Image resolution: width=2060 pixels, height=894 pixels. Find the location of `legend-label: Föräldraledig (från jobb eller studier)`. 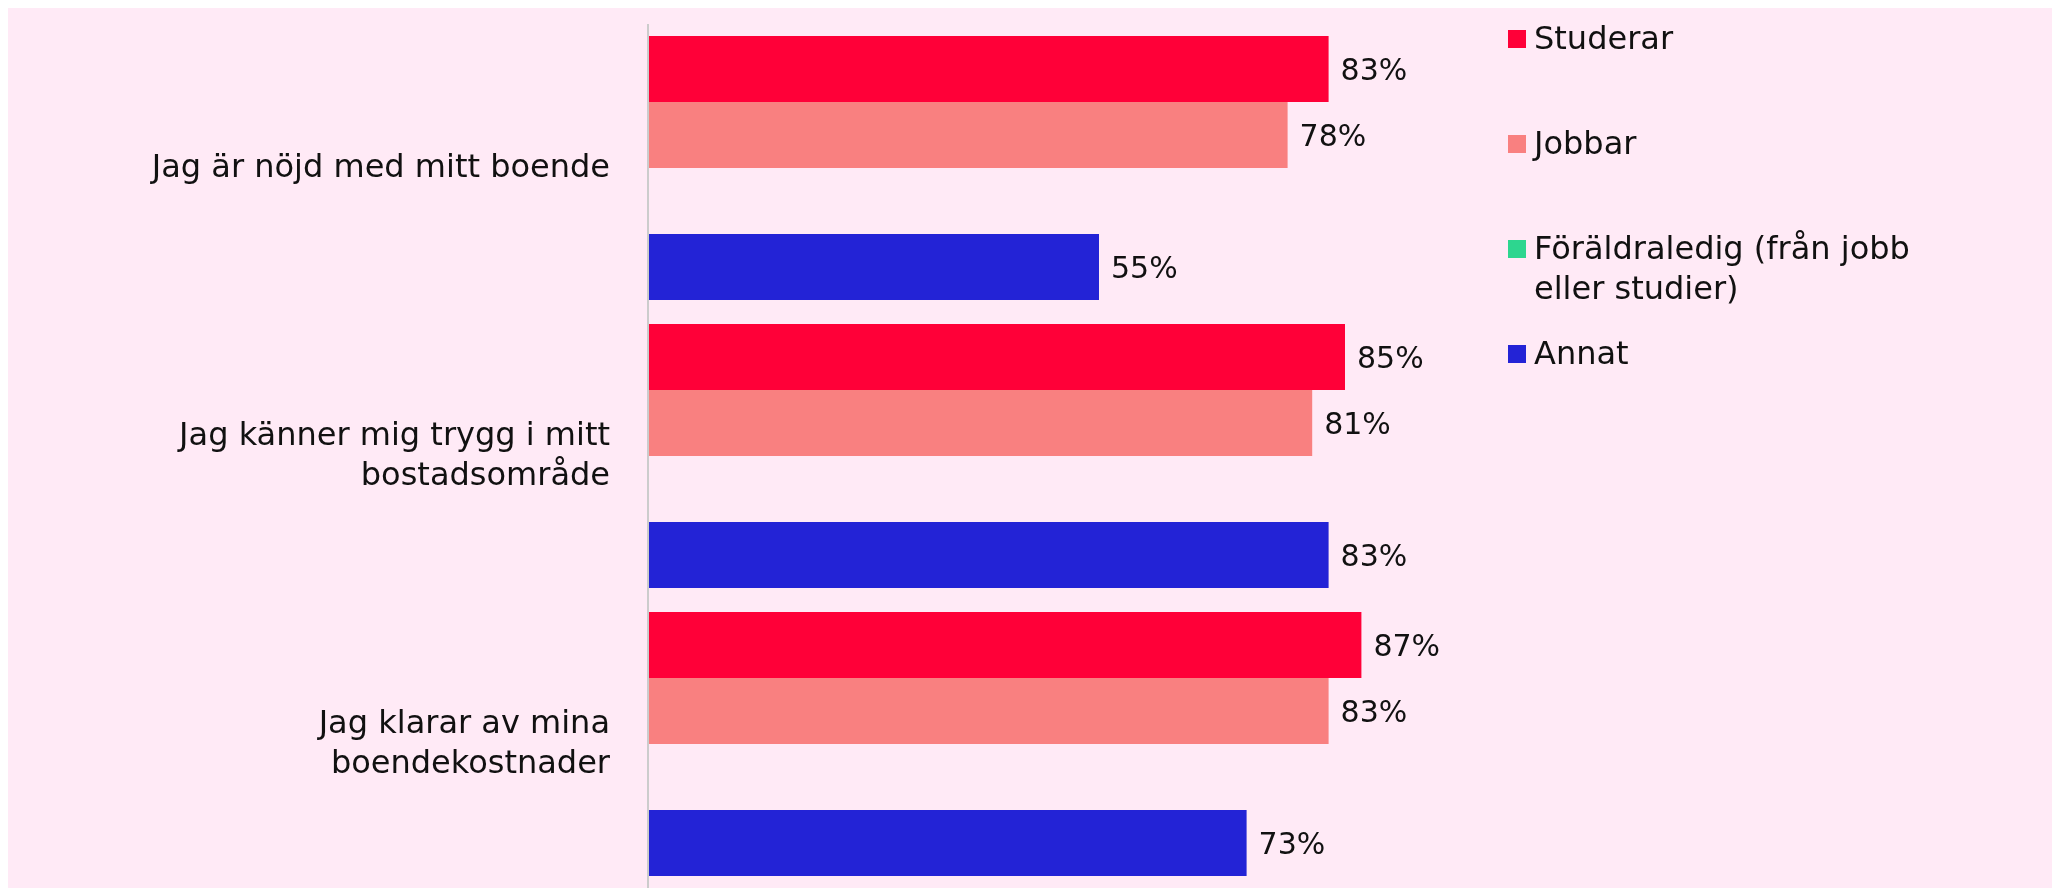

legend-label: Föräldraledig (från jobb eller studier) is located at coordinates (1722, 268).